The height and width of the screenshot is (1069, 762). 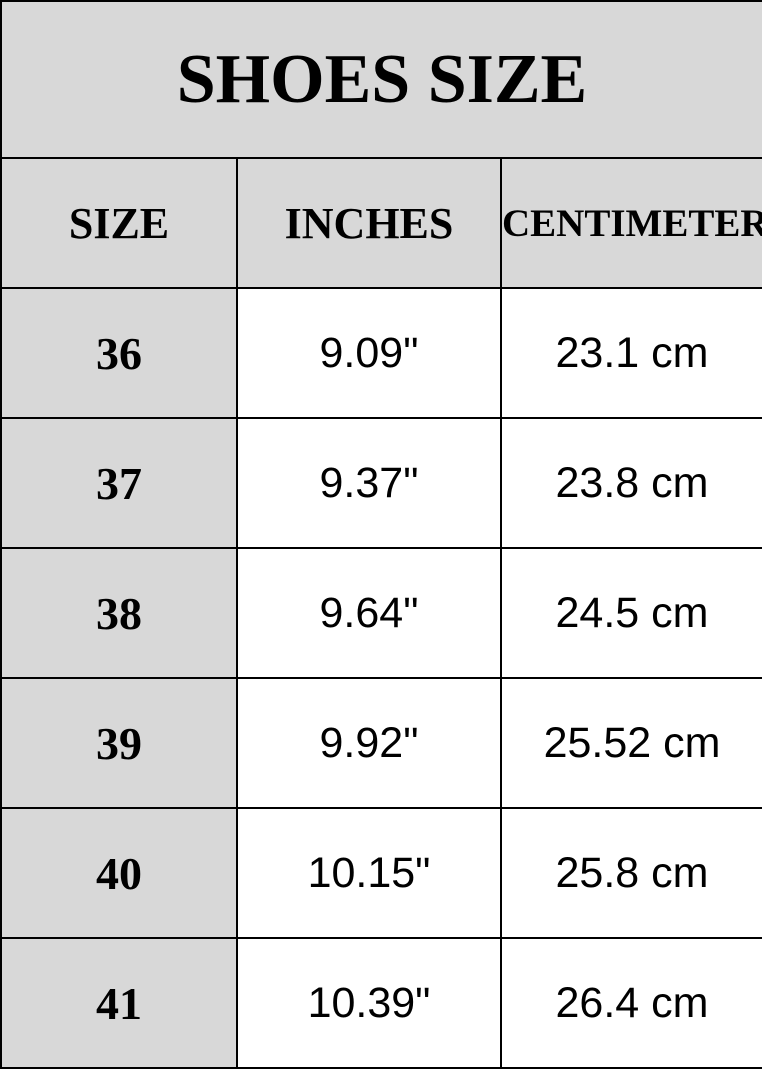 What do you see at coordinates (631, 353) in the screenshot?
I see `cm-cell: 23.1 cm` at bounding box center [631, 353].